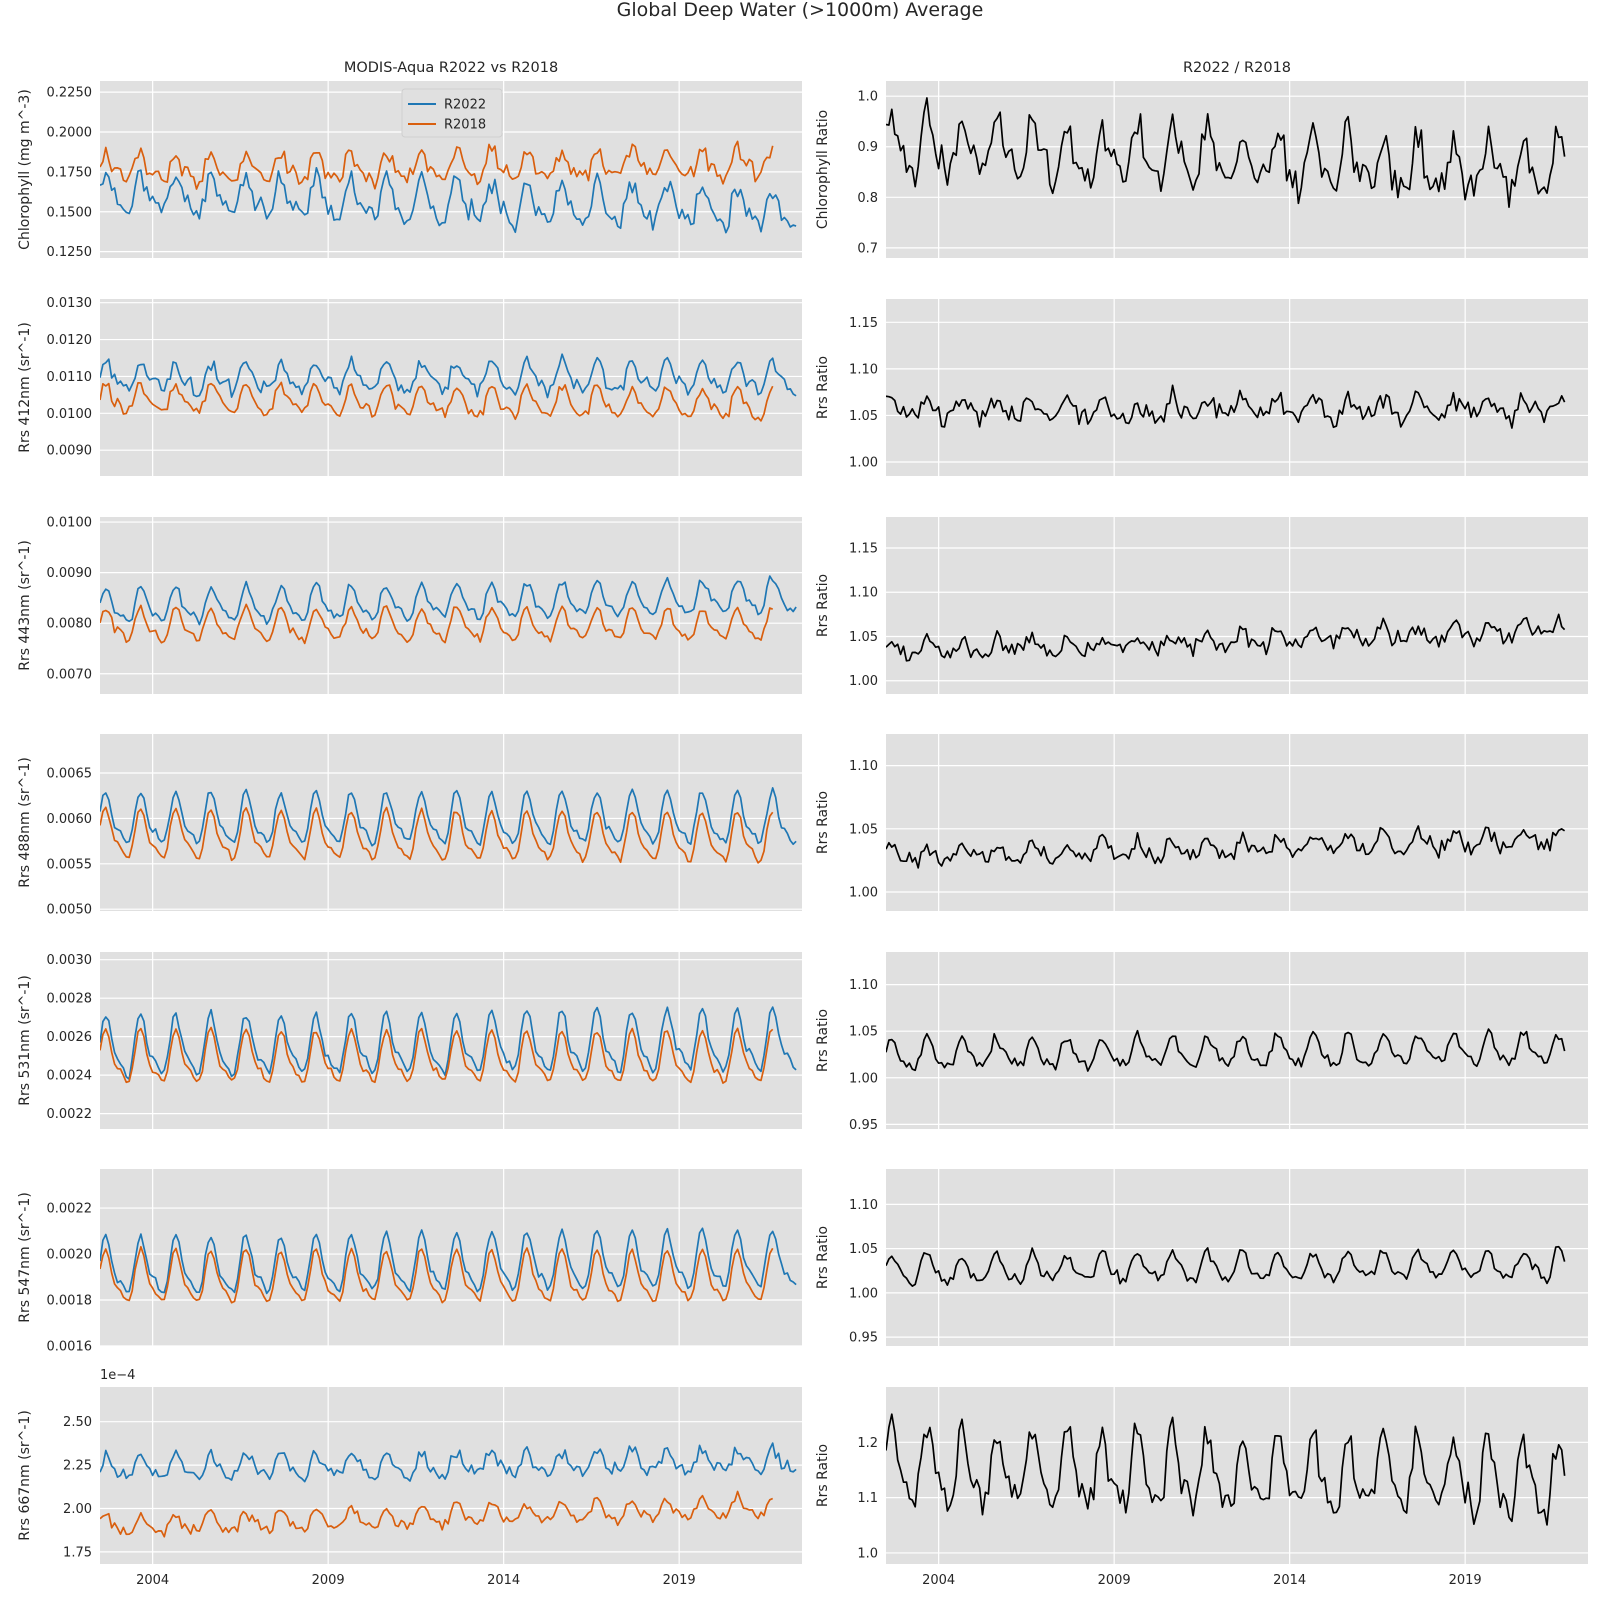  Describe the element at coordinates (77, 1466) in the screenshot. I see `y-tick-label: 2.25` at that location.